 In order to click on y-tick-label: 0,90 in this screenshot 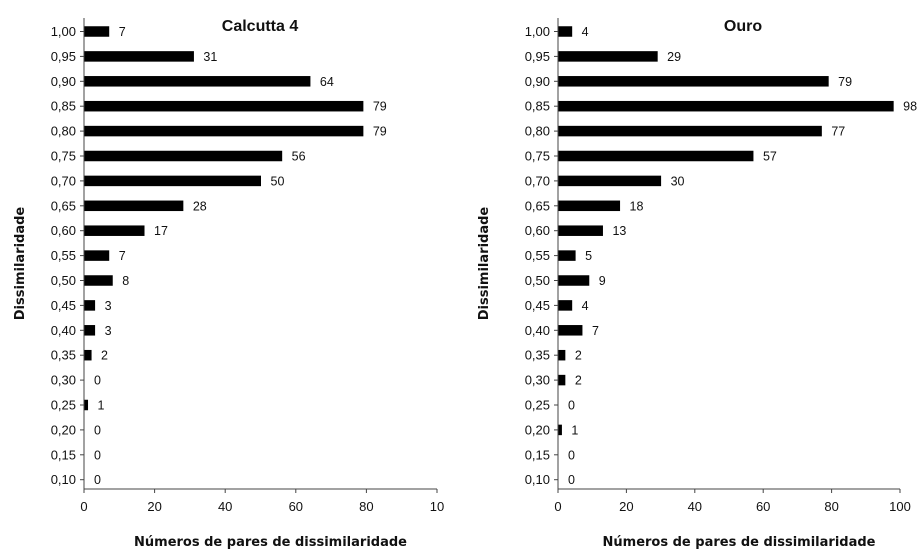, I will do `click(63, 81)`.